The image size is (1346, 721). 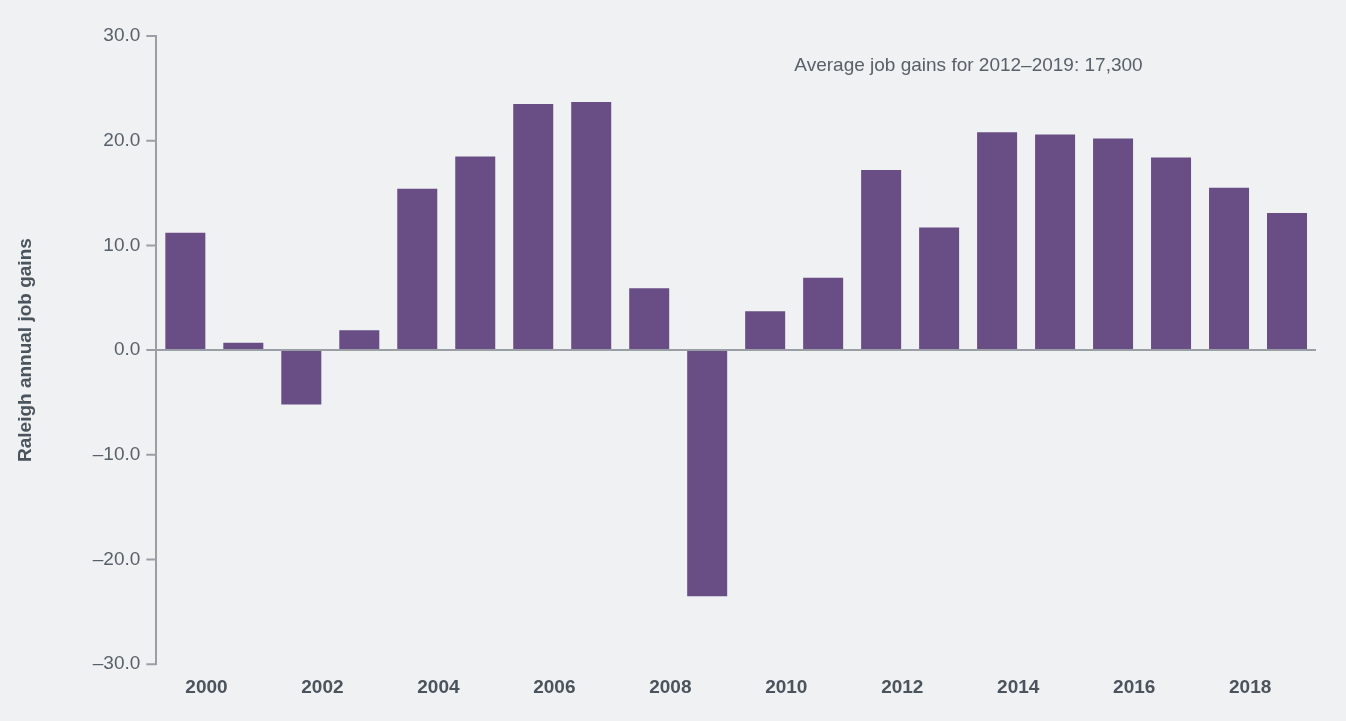 What do you see at coordinates (322, 686) in the screenshot?
I see `x-tick-label: 2002` at bounding box center [322, 686].